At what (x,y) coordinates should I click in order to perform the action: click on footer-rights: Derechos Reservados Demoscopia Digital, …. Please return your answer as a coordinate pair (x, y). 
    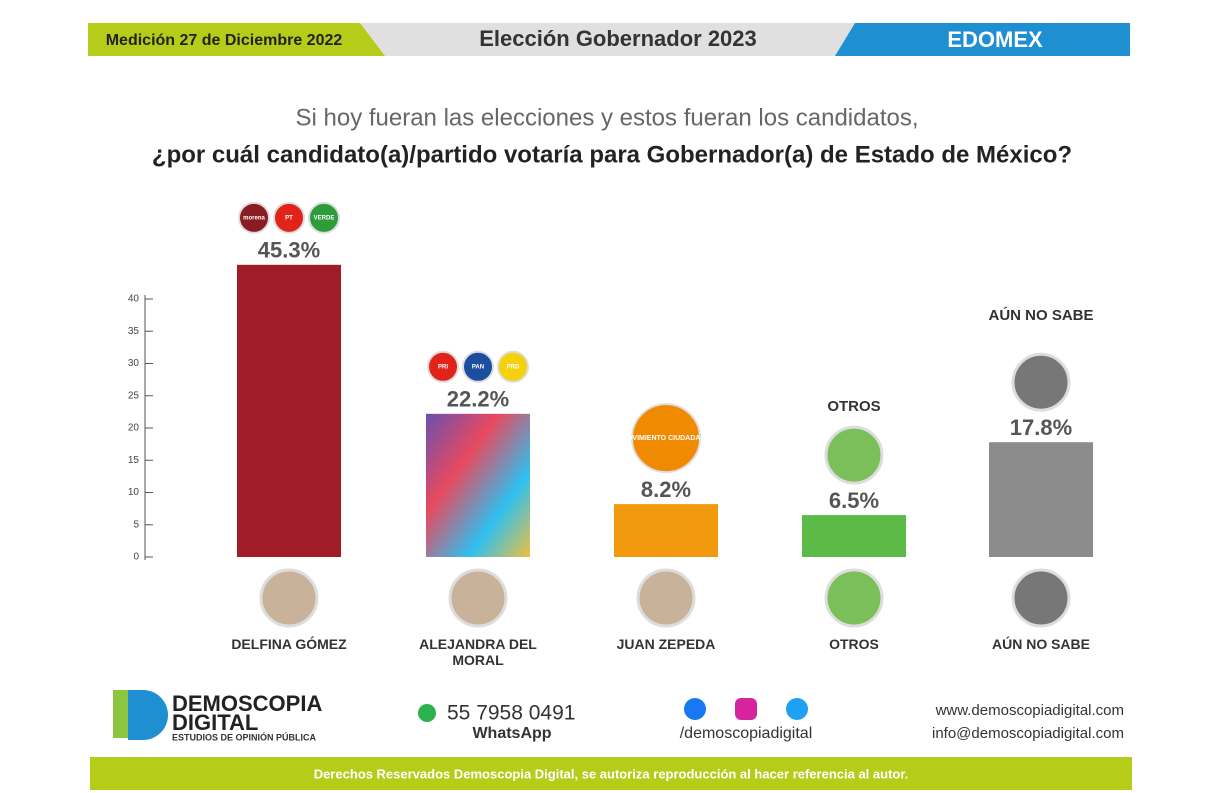
    Looking at the image, I should click on (611, 773).